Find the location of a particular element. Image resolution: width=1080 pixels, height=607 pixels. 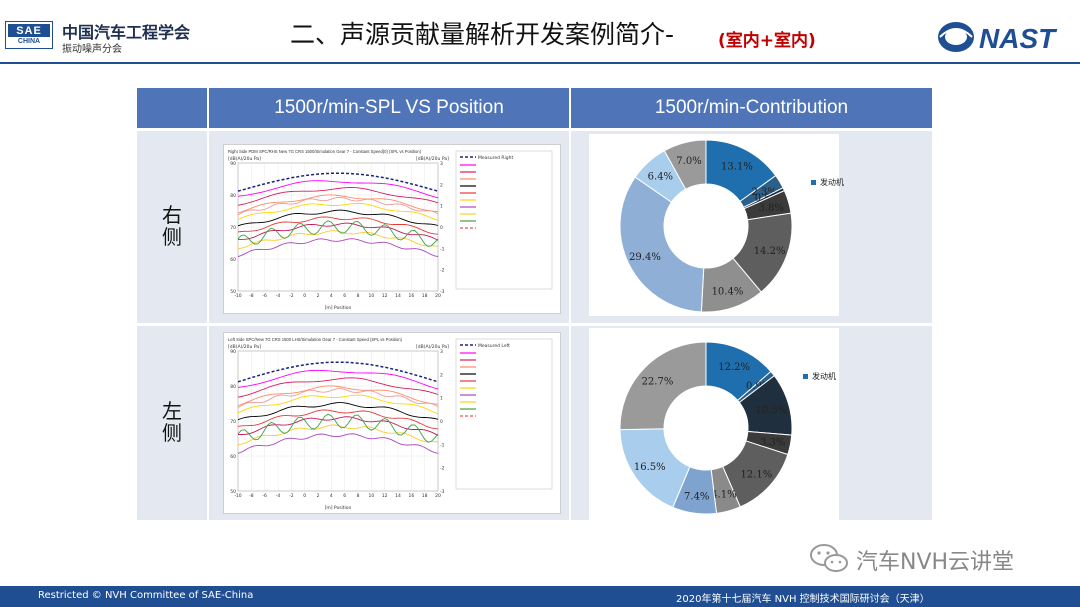

donut-slice-label: 14.2% is located at coordinates (770, 251).